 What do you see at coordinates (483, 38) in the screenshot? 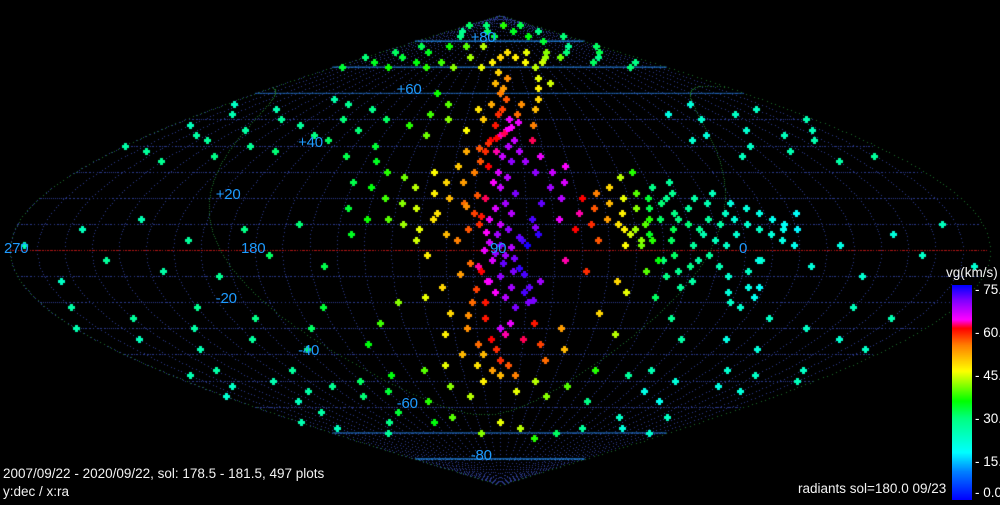
I see `dec-label-plus-80: +80` at bounding box center [483, 38].